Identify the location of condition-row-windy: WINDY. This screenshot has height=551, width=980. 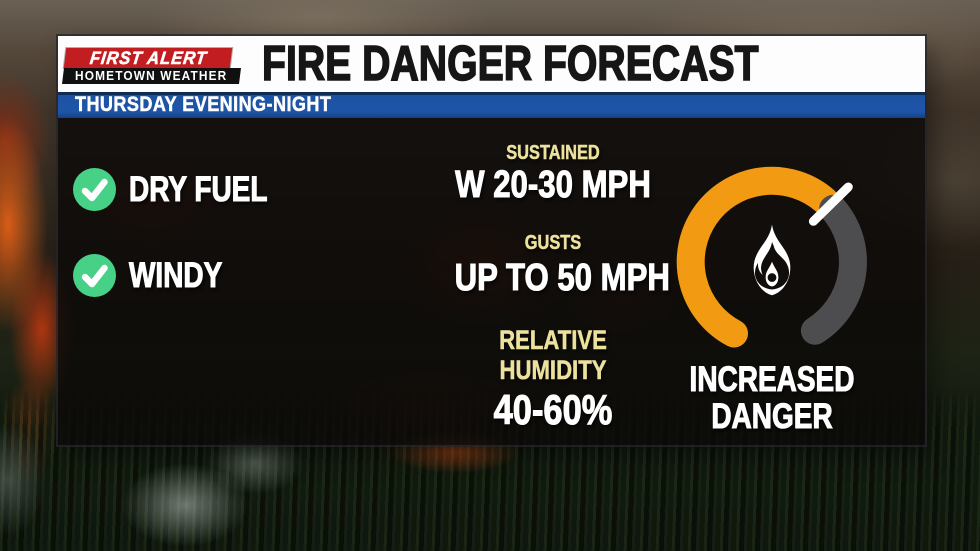
(159, 275).